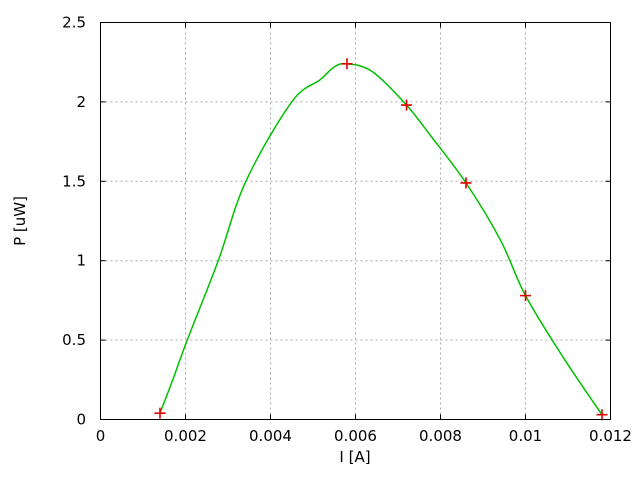 The width and height of the screenshot is (640, 480). Describe the element at coordinates (355, 436) in the screenshot. I see `x-tick-label: 0.006` at that location.